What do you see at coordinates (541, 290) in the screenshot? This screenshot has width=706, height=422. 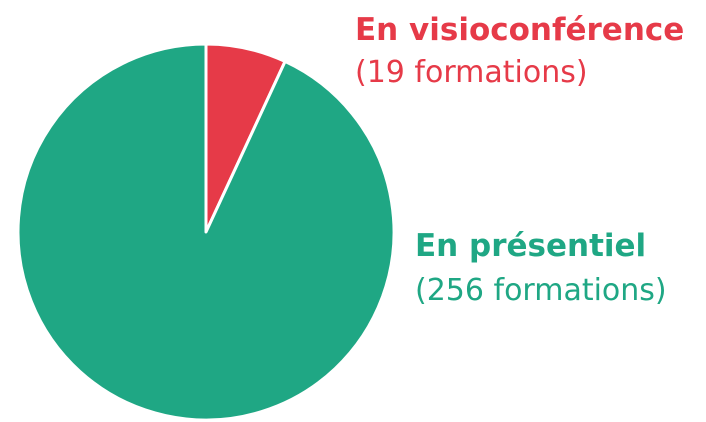 I see `slice-value-label: (256 formations)` at bounding box center [541, 290].